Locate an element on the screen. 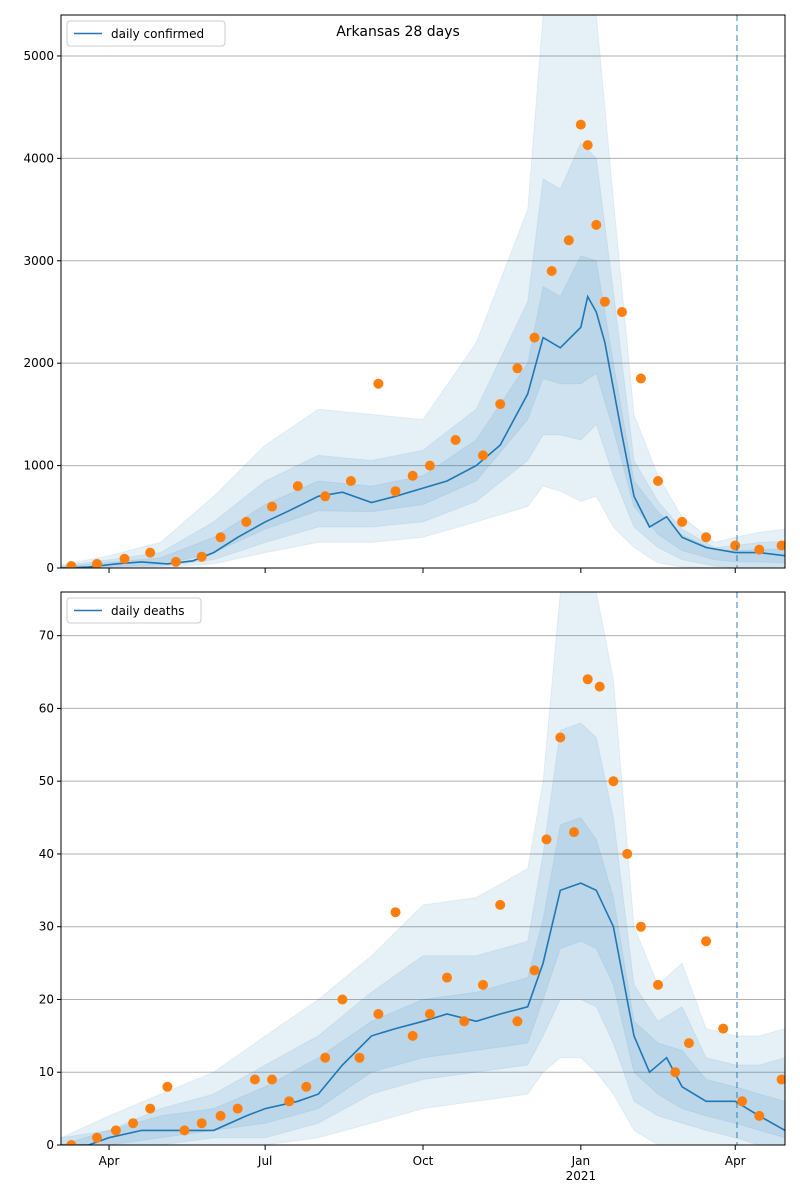 The height and width of the screenshot is (1200, 800). y-tick-label: 50 is located at coordinates (46, 781).